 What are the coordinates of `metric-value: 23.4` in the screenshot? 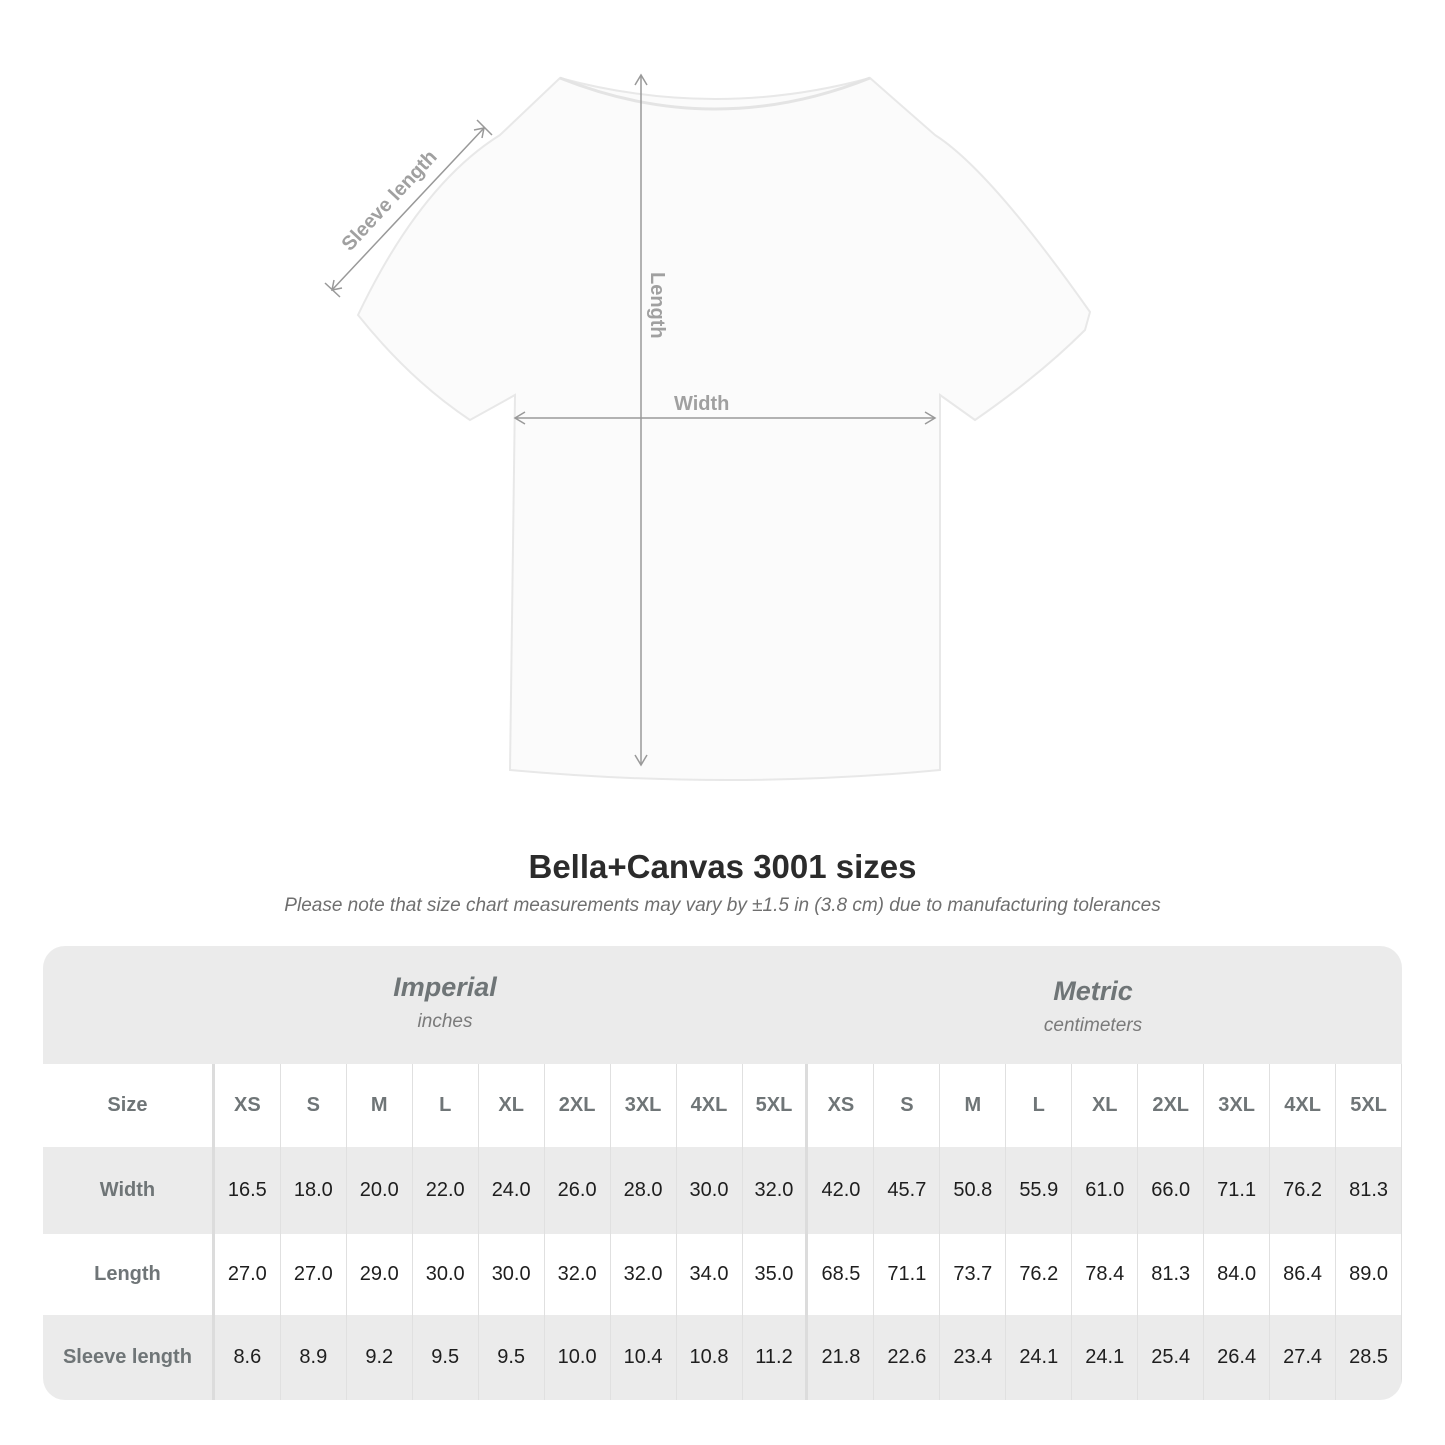 It's located at (973, 1357).